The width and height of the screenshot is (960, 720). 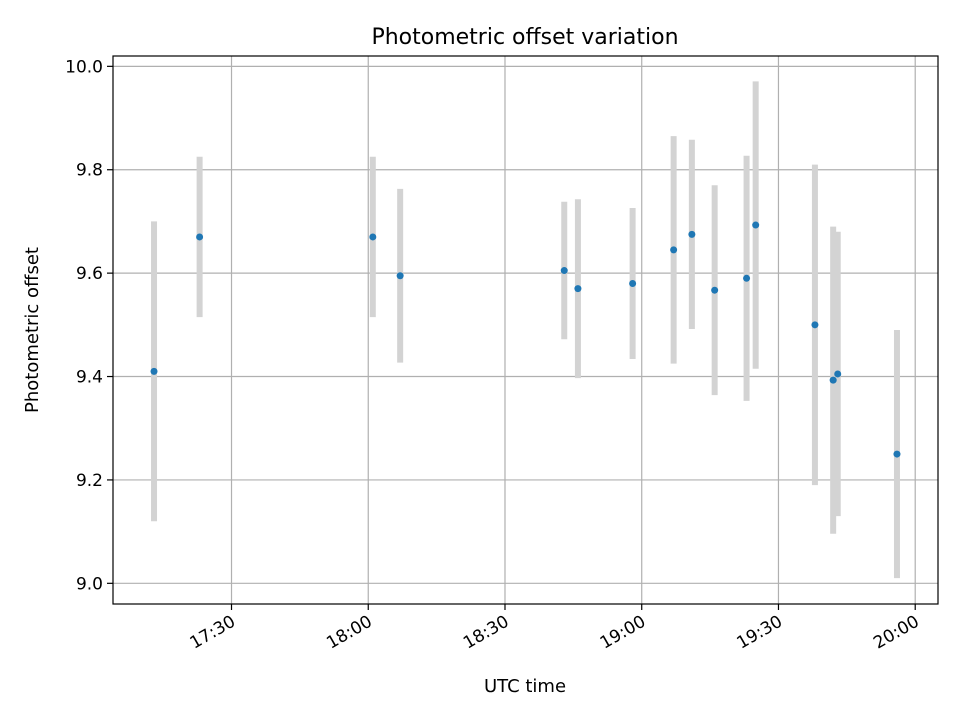 I want to click on y-axis-ticks: 9.0 9.2 9.4 9.6 9.8 10.0, so click(x=89, y=325).